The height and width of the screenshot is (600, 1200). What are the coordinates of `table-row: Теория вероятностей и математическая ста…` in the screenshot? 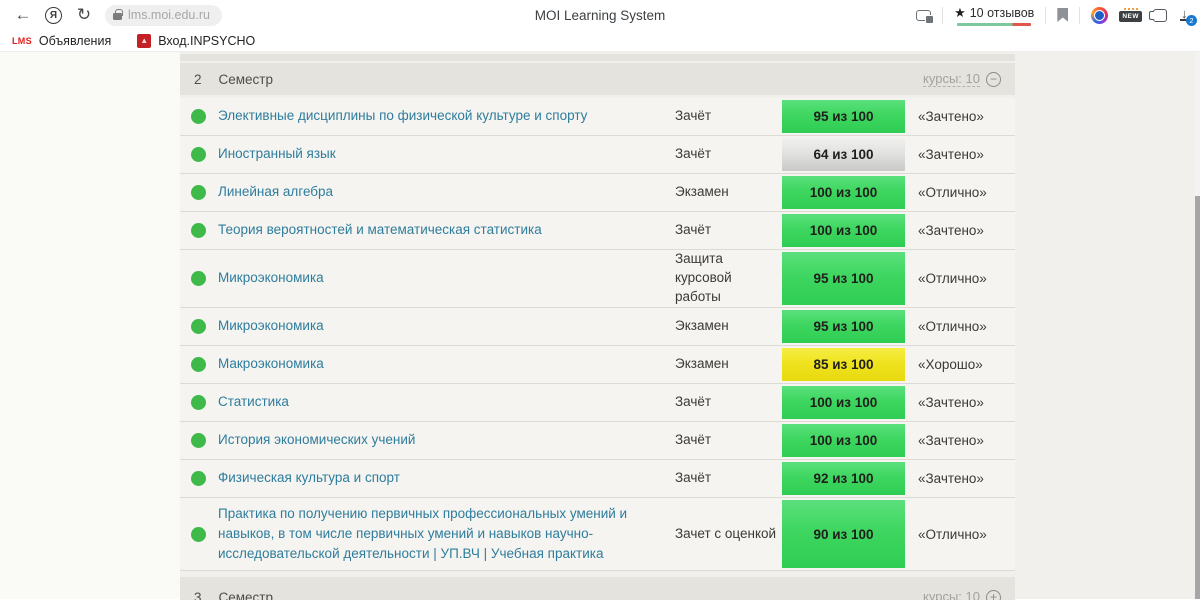 It's located at (597, 231).